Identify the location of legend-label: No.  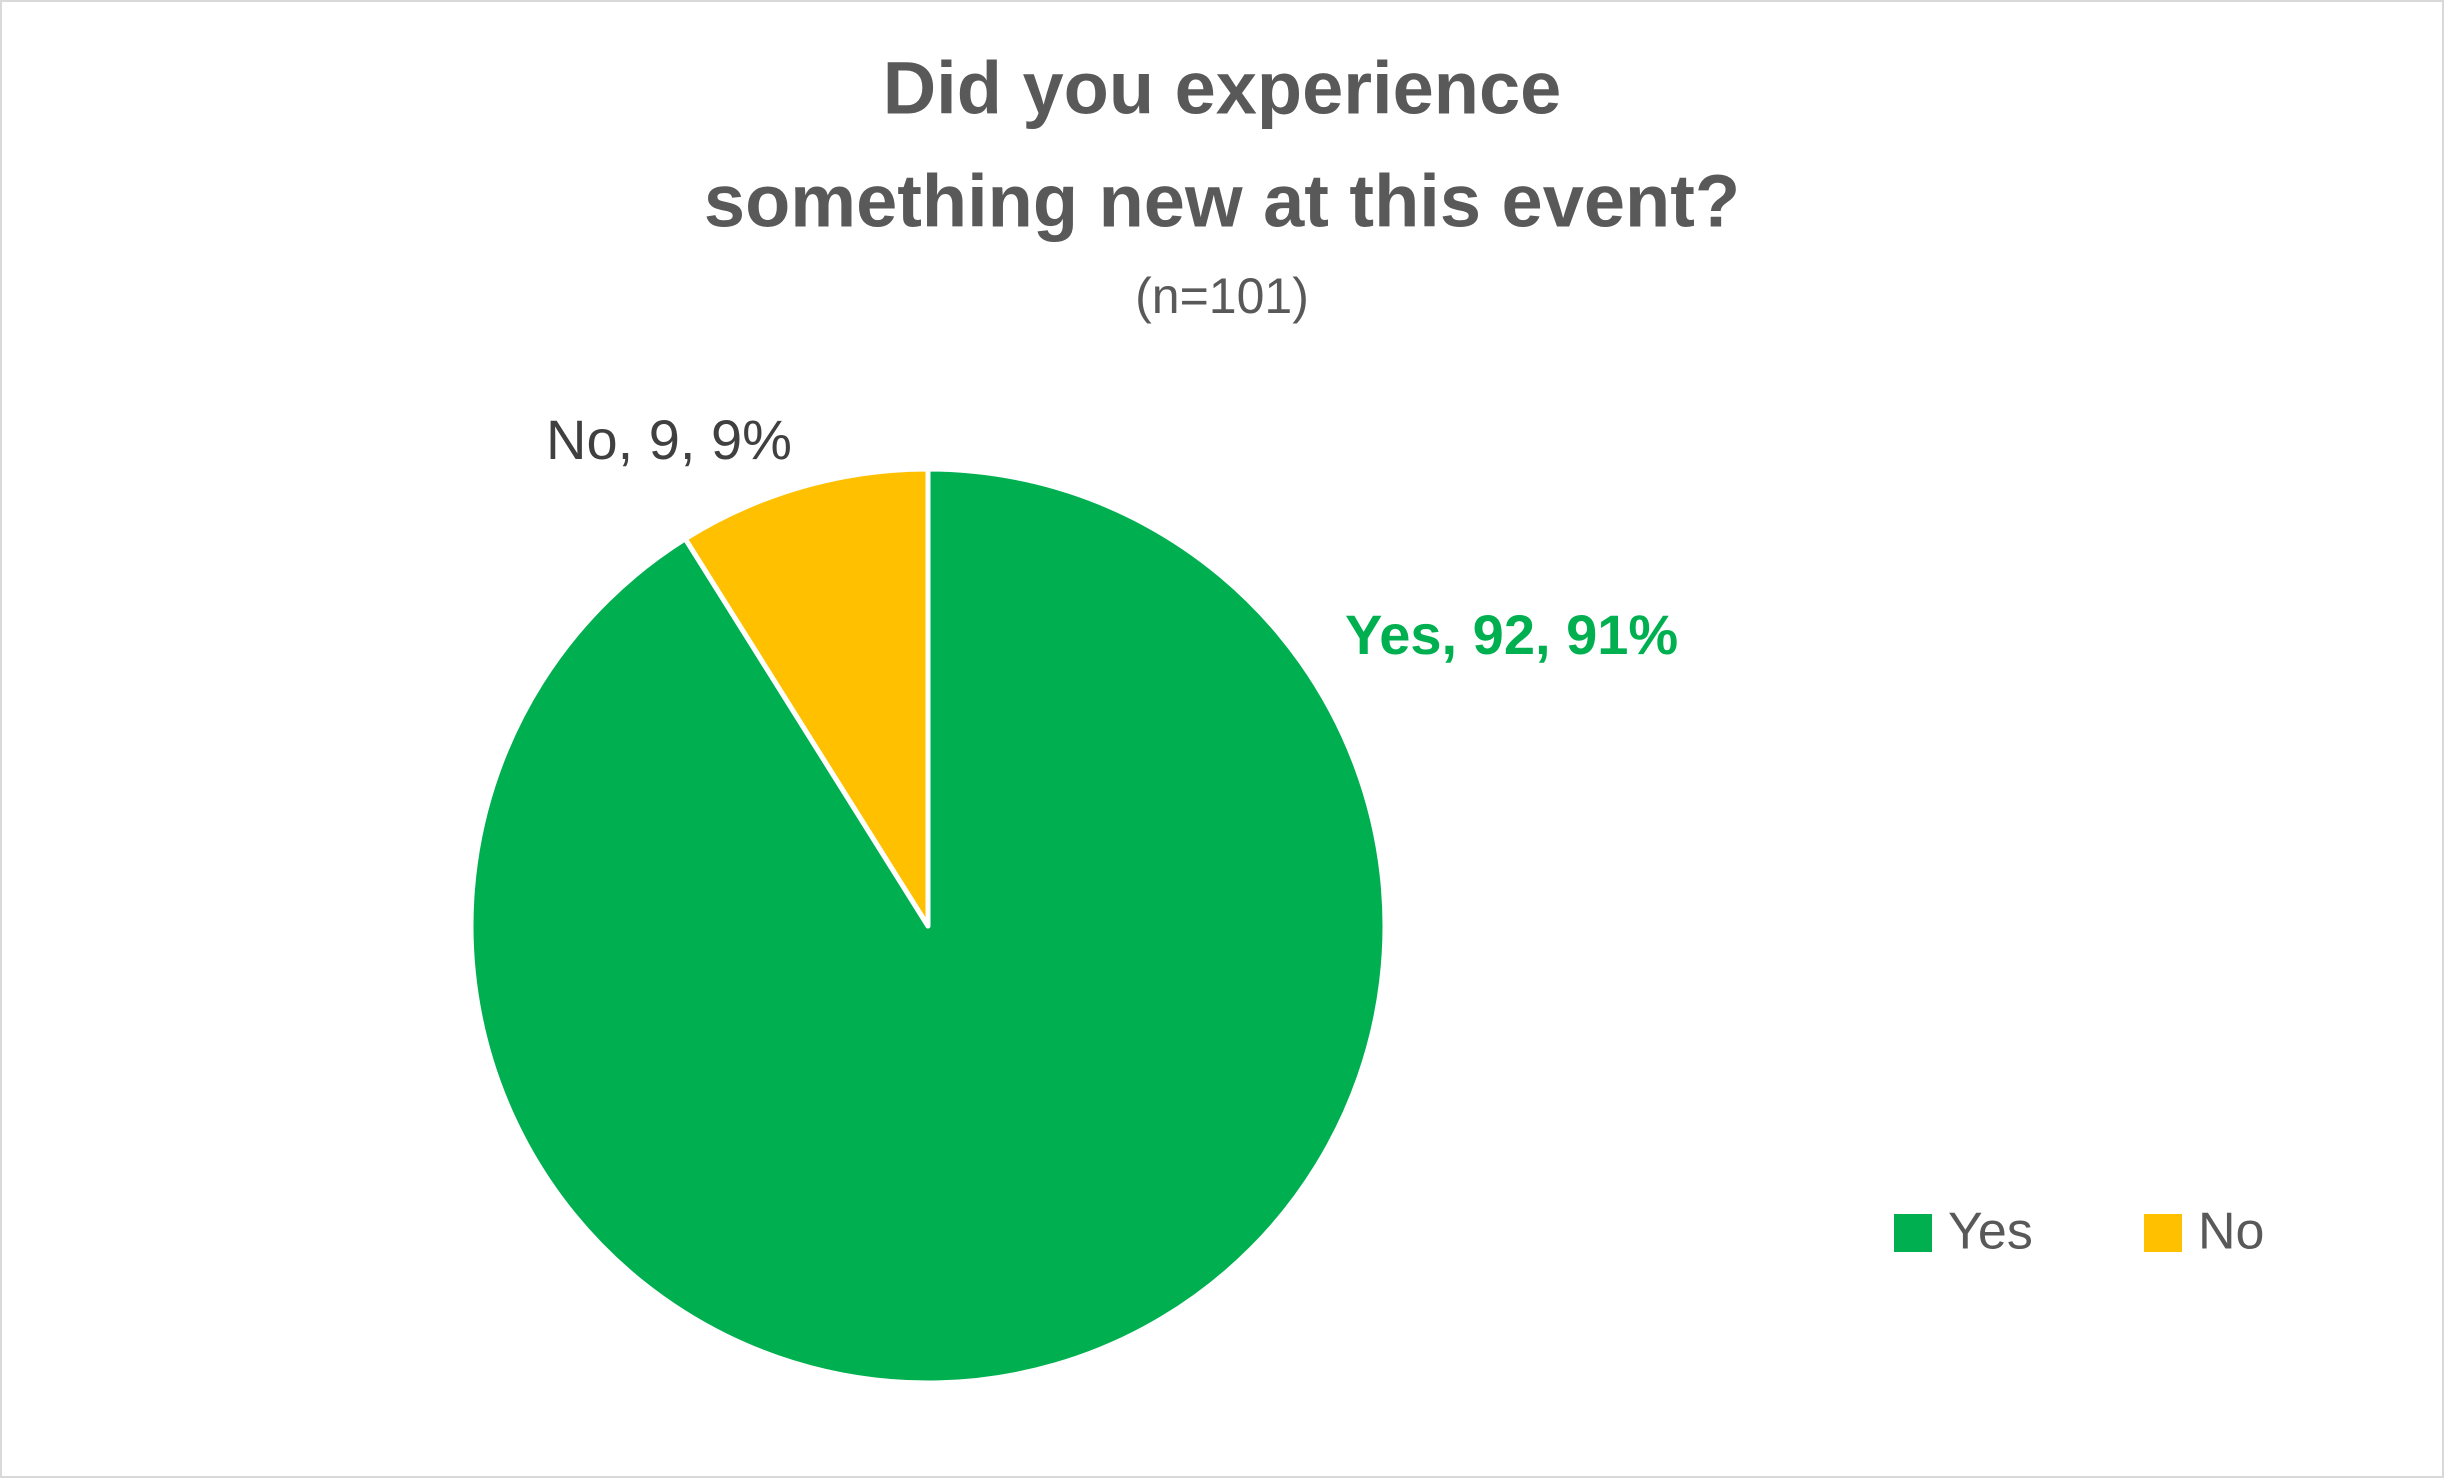
(2231, 1232).